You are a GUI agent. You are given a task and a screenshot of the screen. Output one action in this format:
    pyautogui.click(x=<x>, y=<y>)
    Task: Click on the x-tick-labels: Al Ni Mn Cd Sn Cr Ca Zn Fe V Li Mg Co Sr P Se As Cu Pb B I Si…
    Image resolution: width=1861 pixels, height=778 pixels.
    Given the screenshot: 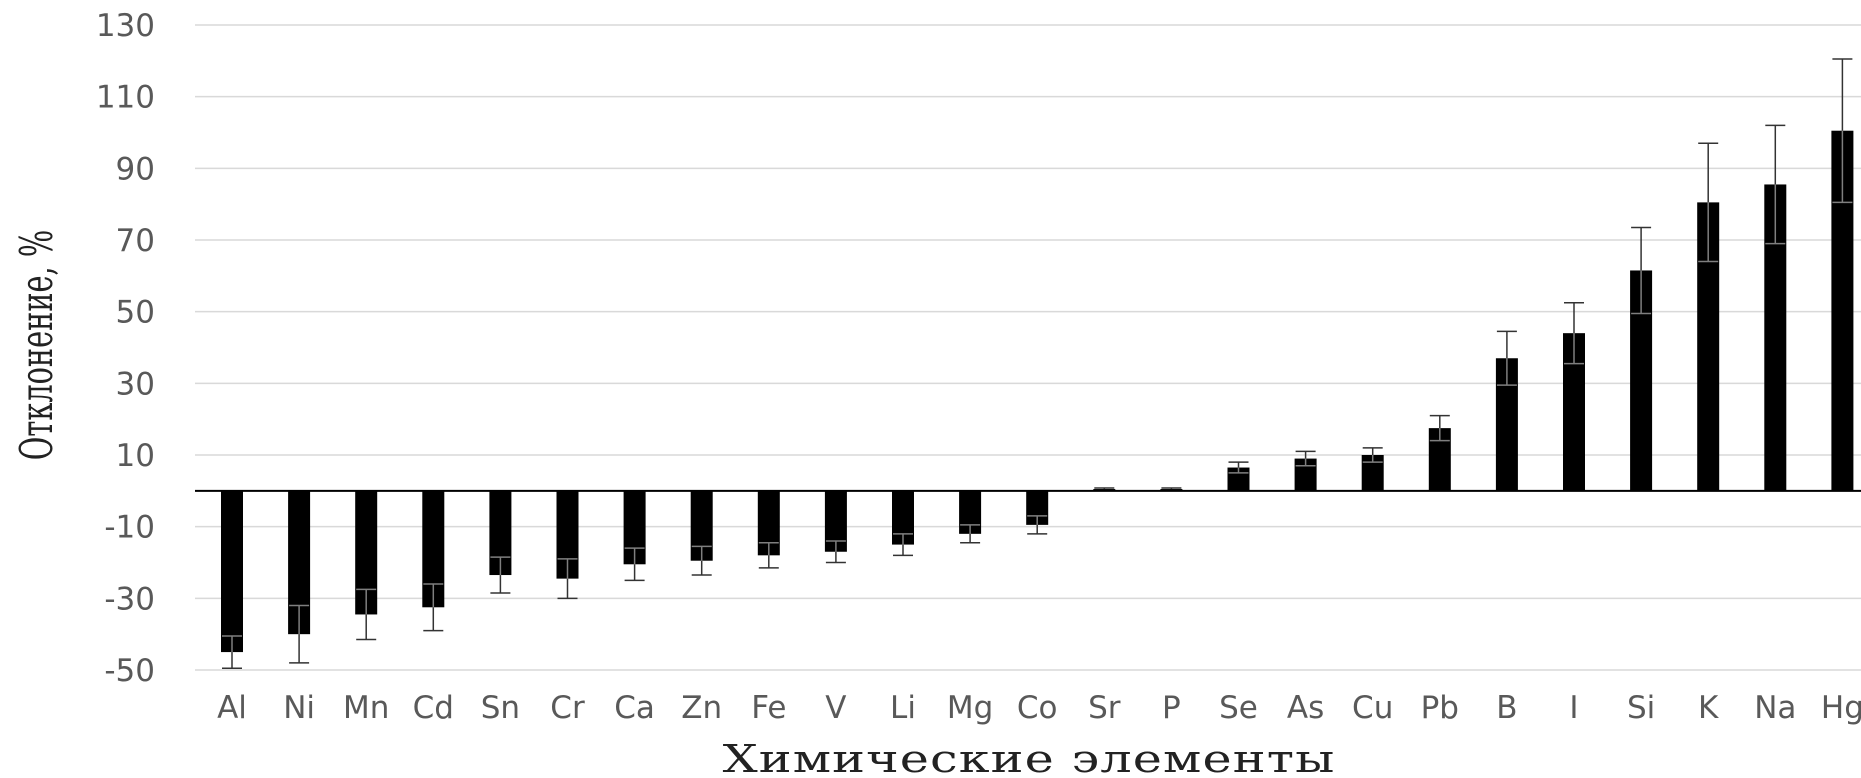 What is the action you would take?
    pyautogui.click(x=1039, y=708)
    